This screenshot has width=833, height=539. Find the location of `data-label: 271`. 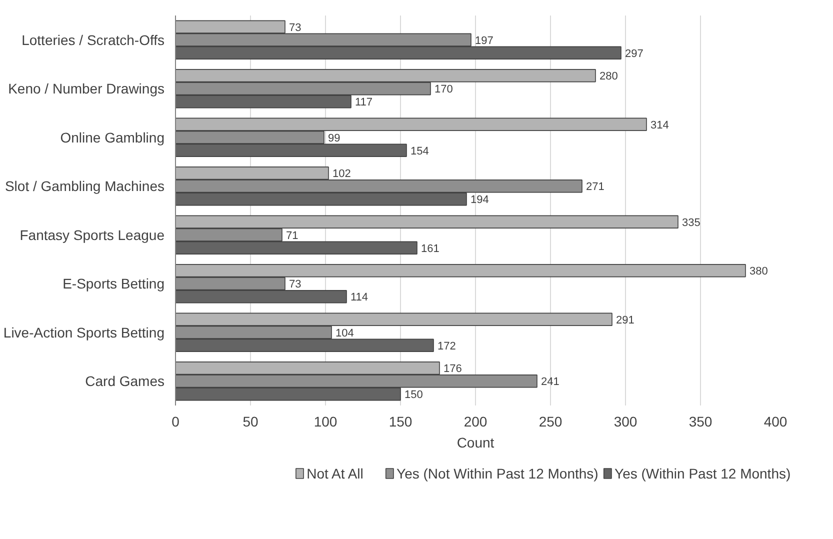

data-label: 271 is located at coordinates (595, 187).